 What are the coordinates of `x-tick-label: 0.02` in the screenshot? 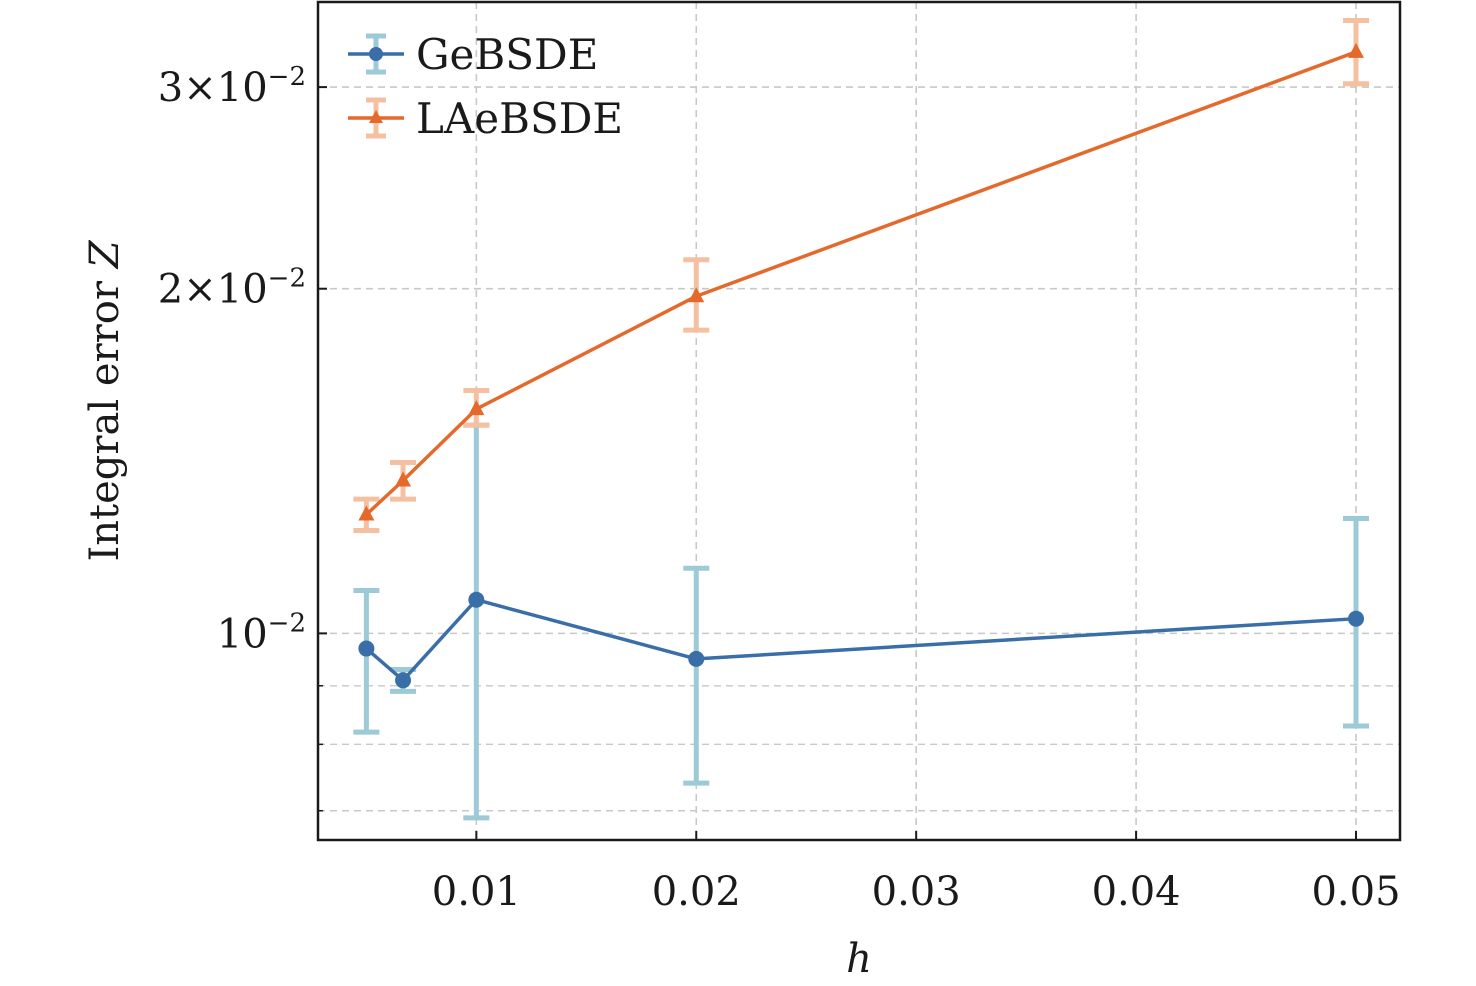 It's located at (696, 892).